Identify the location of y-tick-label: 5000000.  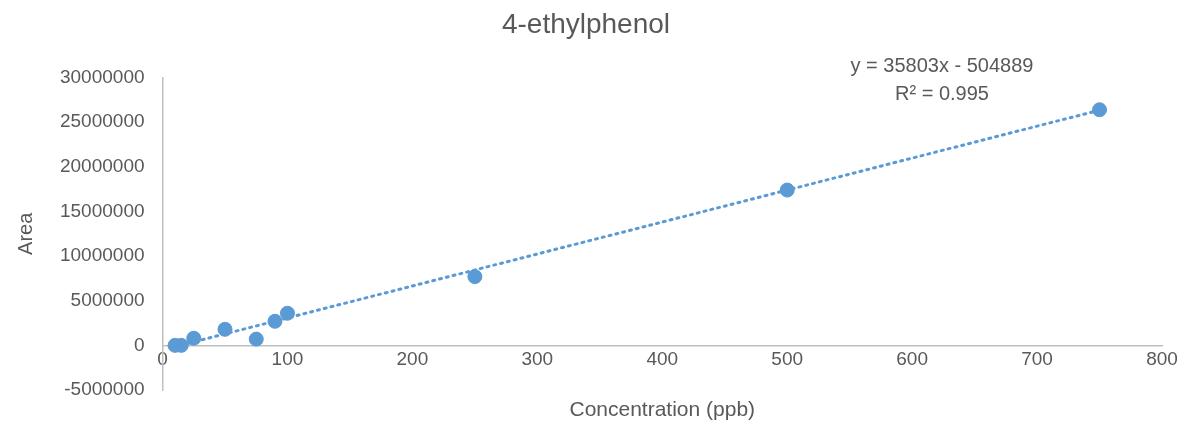
(107, 299).